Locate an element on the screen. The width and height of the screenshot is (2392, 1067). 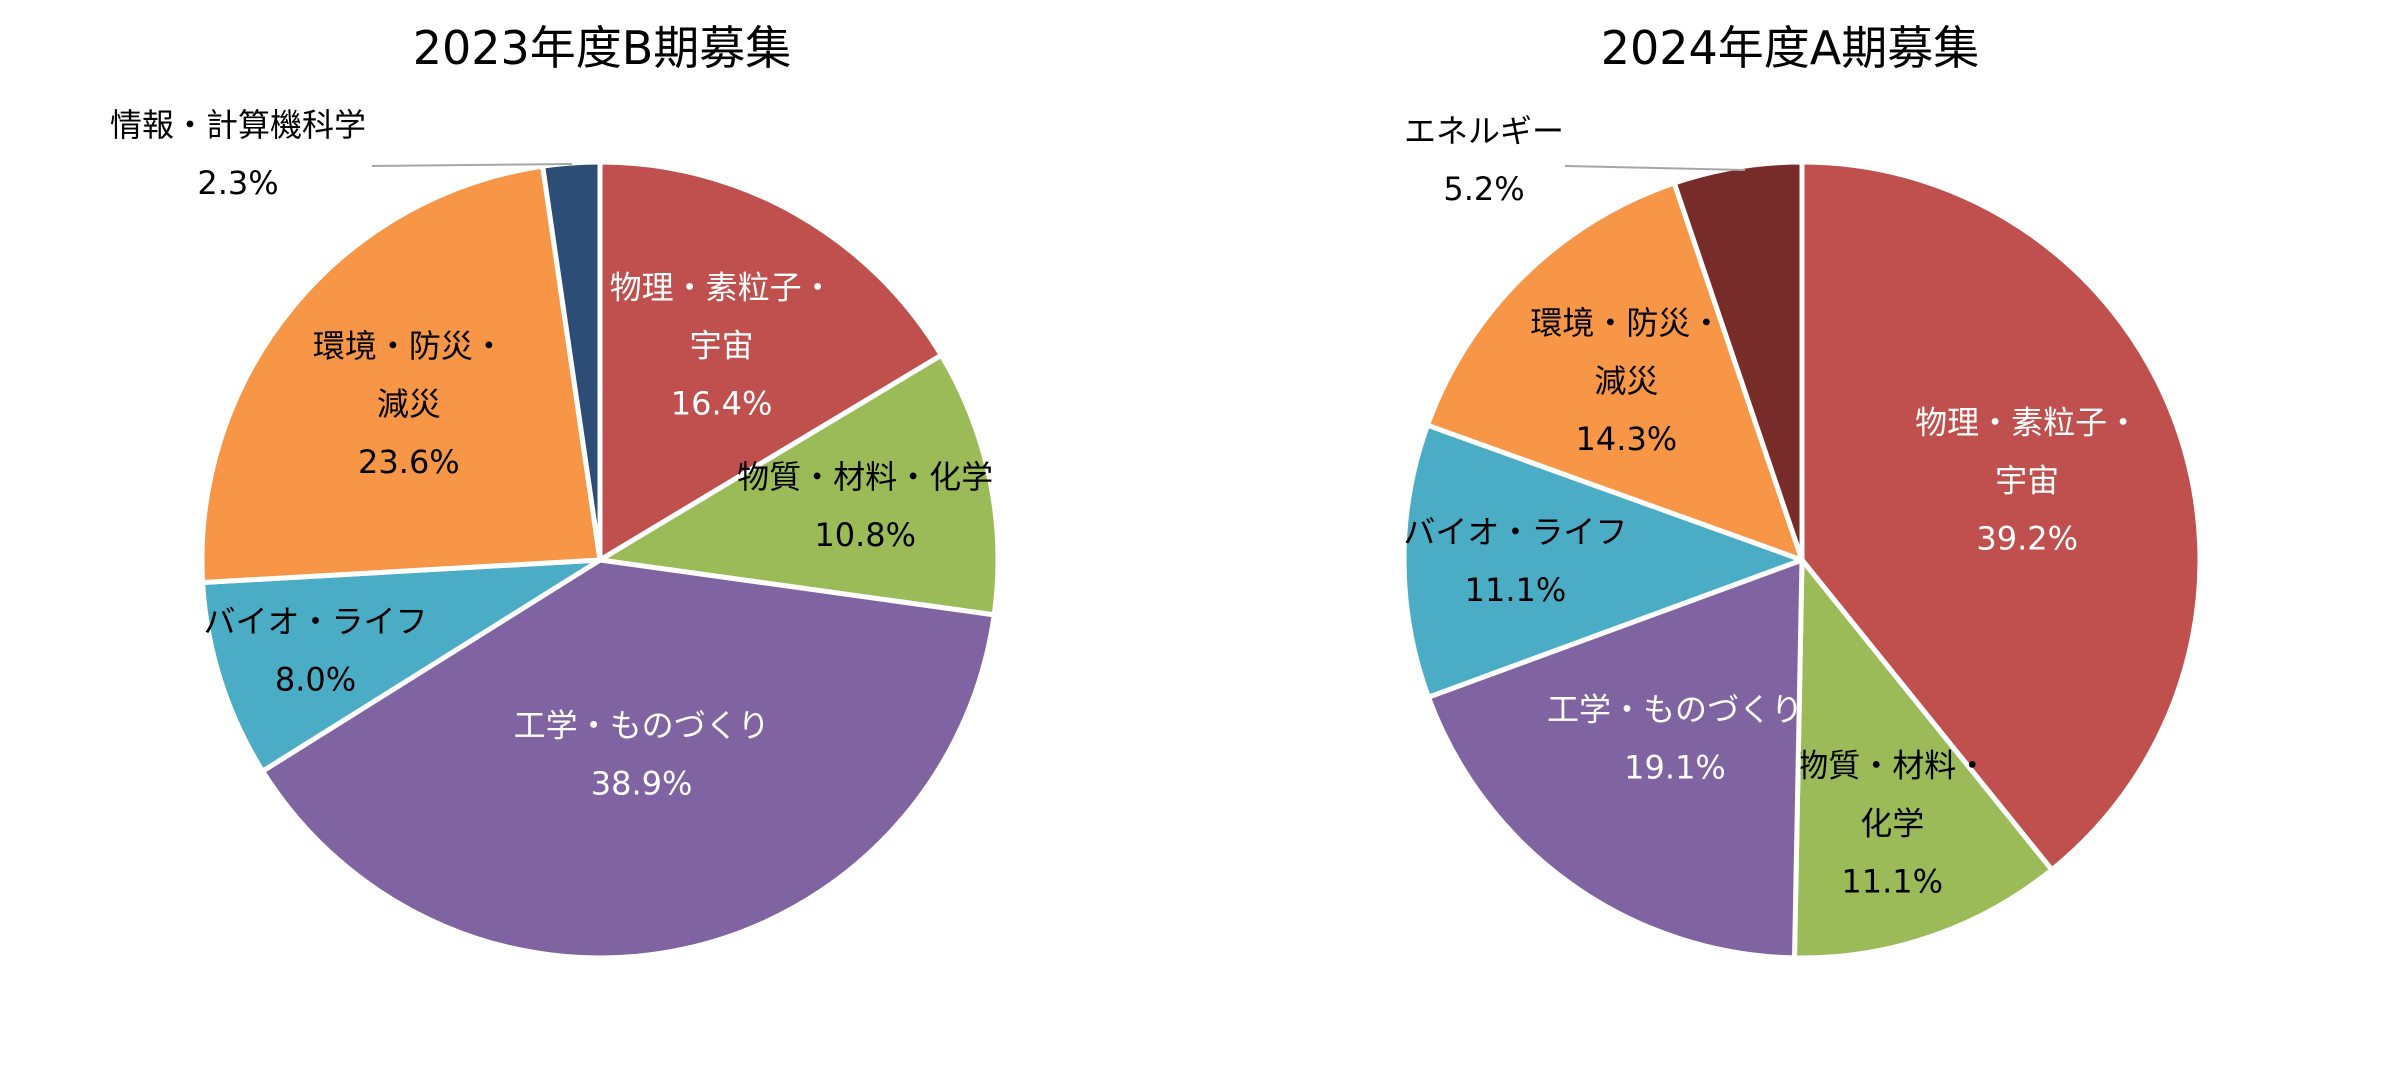
slice-category-label: 化学 is located at coordinates (1892, 824).